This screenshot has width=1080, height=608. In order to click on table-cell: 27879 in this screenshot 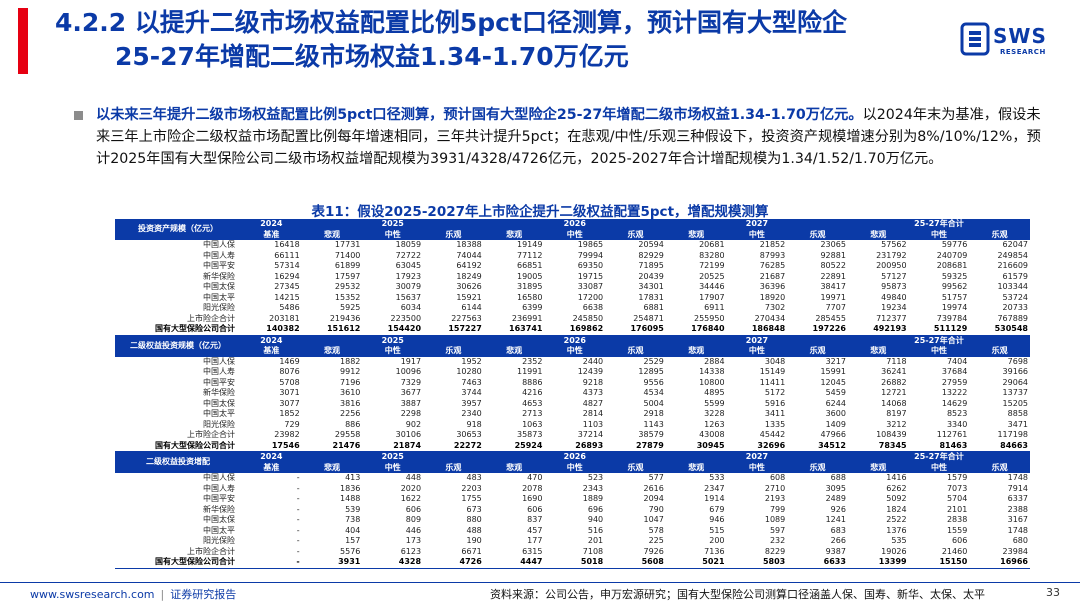, I will do `click(650, 445)`.